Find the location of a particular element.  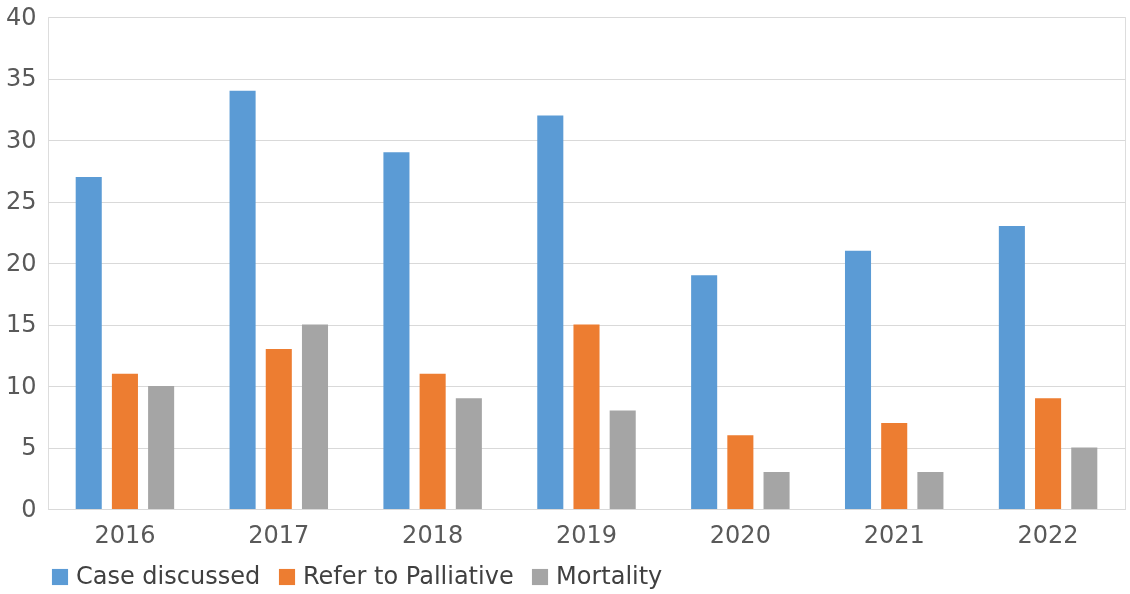

y-tick-label: 40 is located at coordinates (21, 16).